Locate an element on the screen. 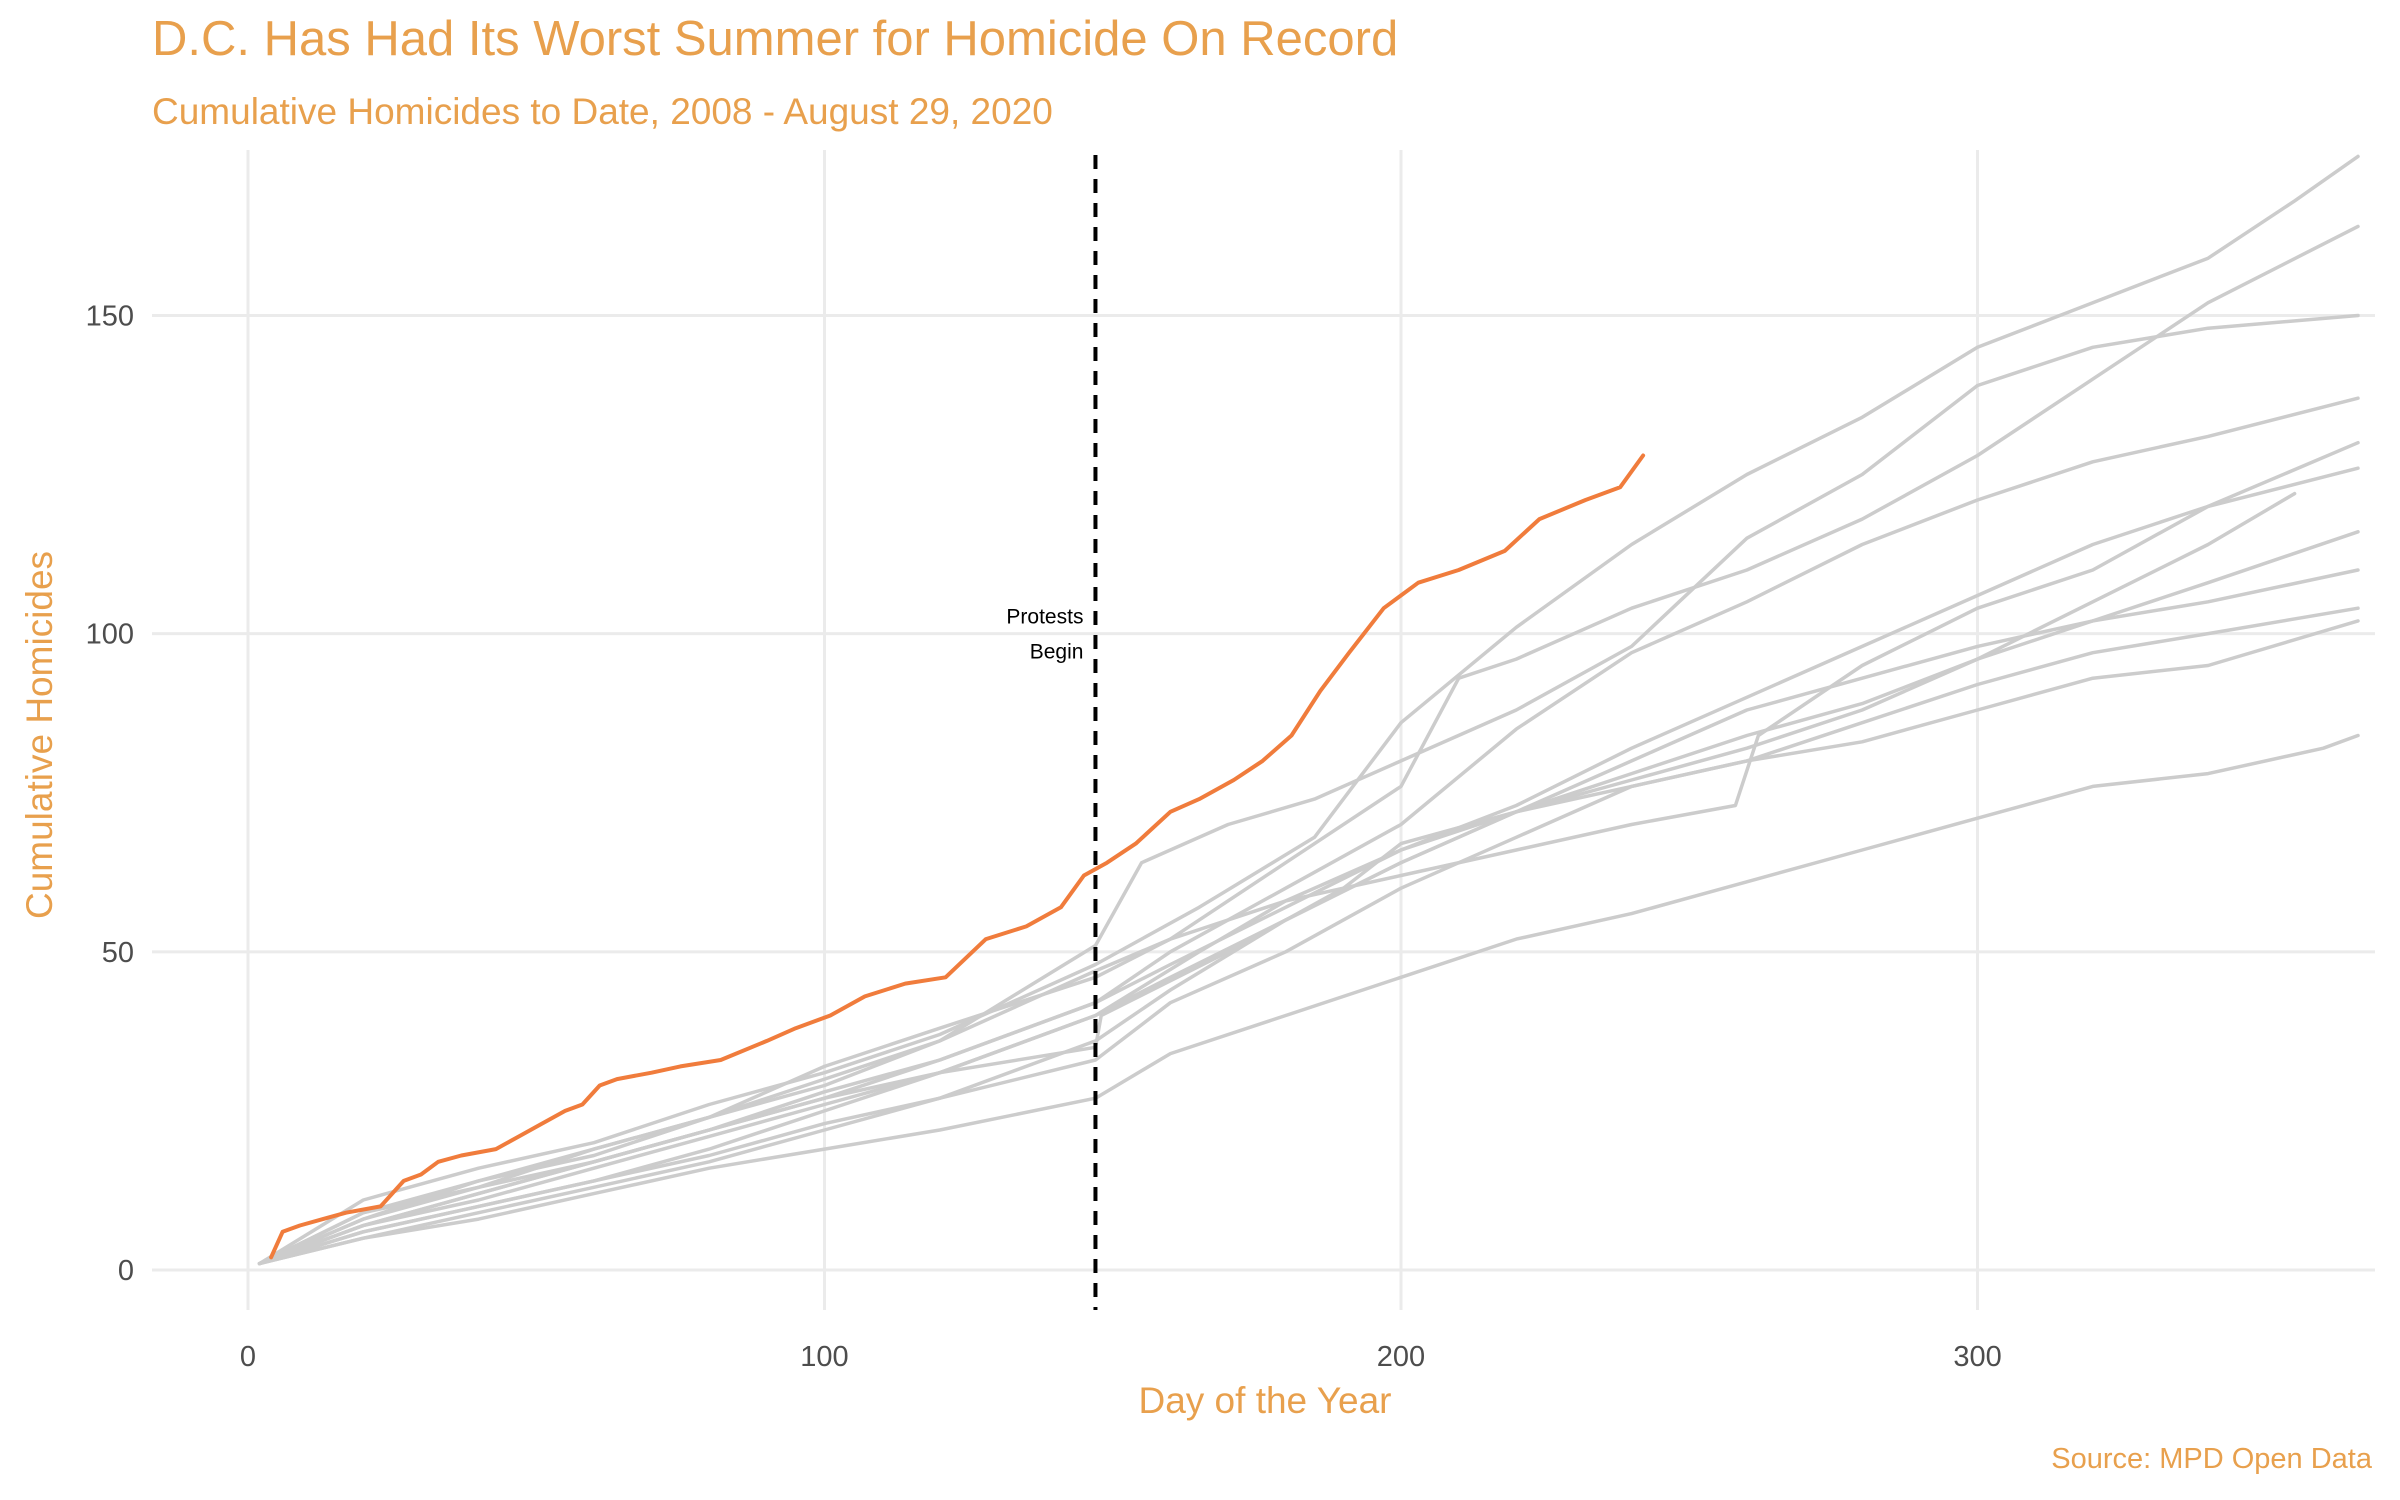 Image resolution: width=2400 pixels, height=1500 pixels. y-tick-label: 100 is located at coordinates (110, 635).